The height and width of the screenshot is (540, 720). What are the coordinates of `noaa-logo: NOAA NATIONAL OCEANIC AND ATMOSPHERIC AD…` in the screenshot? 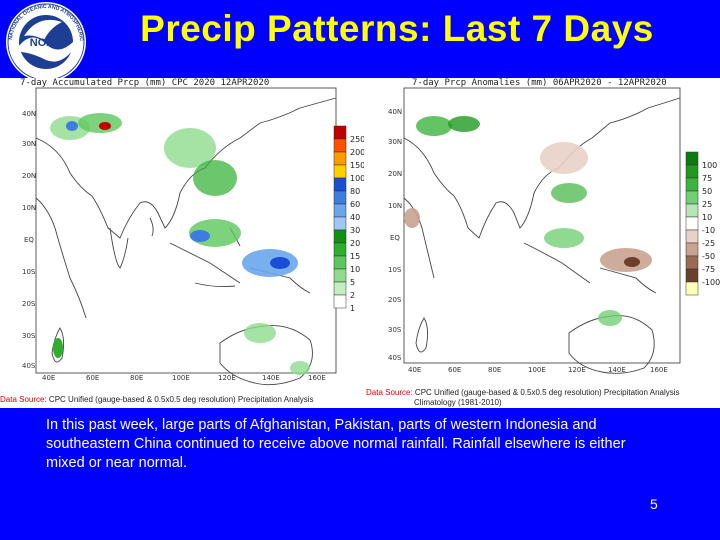 It's located at (46, 42).